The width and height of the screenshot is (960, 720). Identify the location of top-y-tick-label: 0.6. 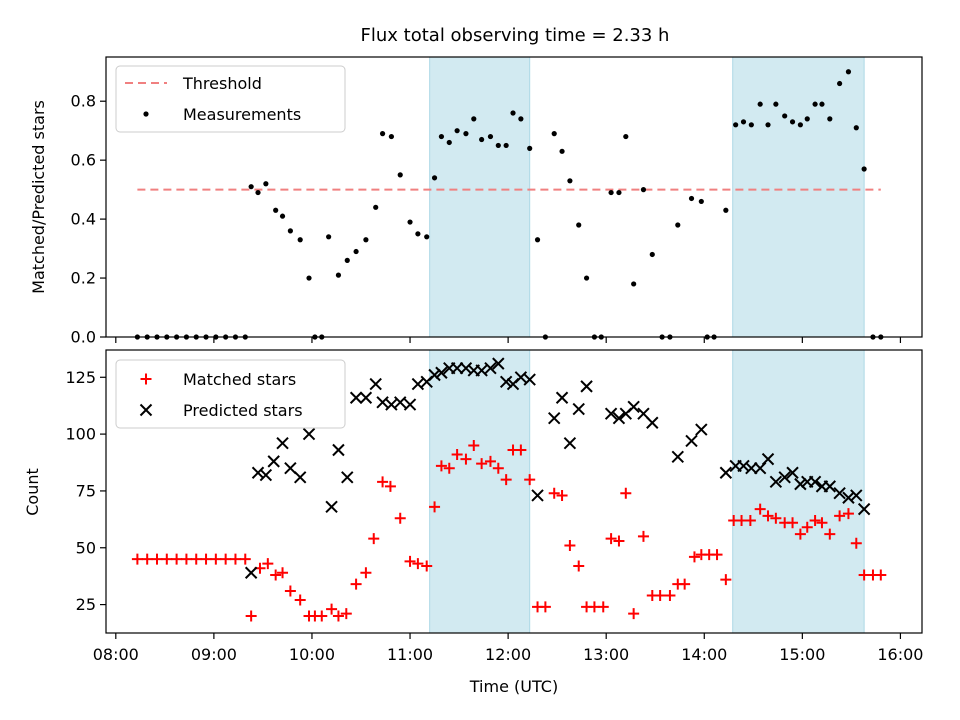
(83, 160).